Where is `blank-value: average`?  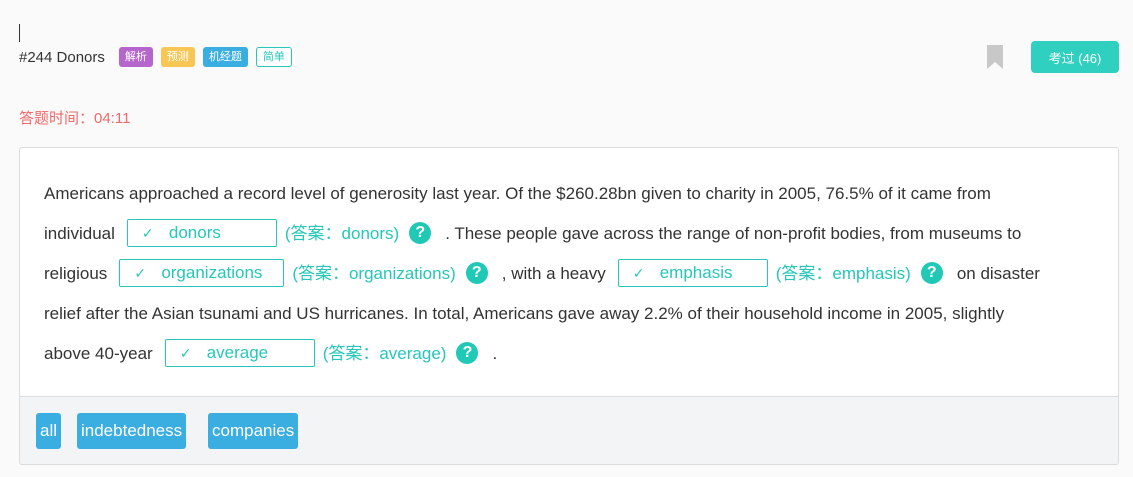 blank-value: average is located at coordinates (237, 353).